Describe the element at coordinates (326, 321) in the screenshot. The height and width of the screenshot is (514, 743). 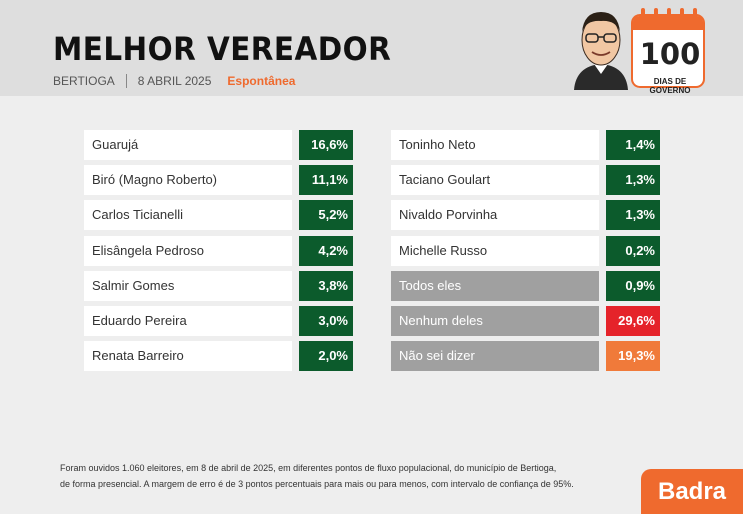
I see `result-value: 3,0%` at that location.